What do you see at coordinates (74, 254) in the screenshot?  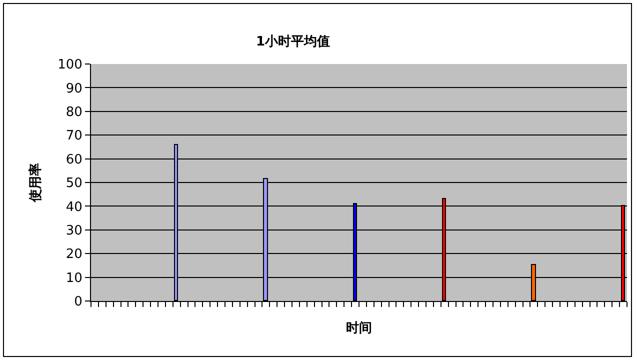 I see `y-tick-label: 20` at bounding box center [74, 254].